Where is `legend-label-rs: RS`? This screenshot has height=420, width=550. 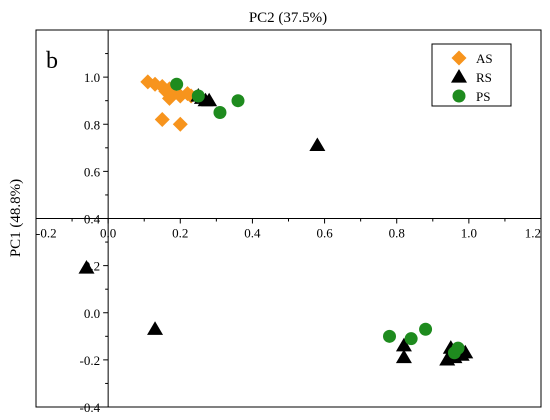
legend-label-rs: RS is located at coordinates (484, 77).